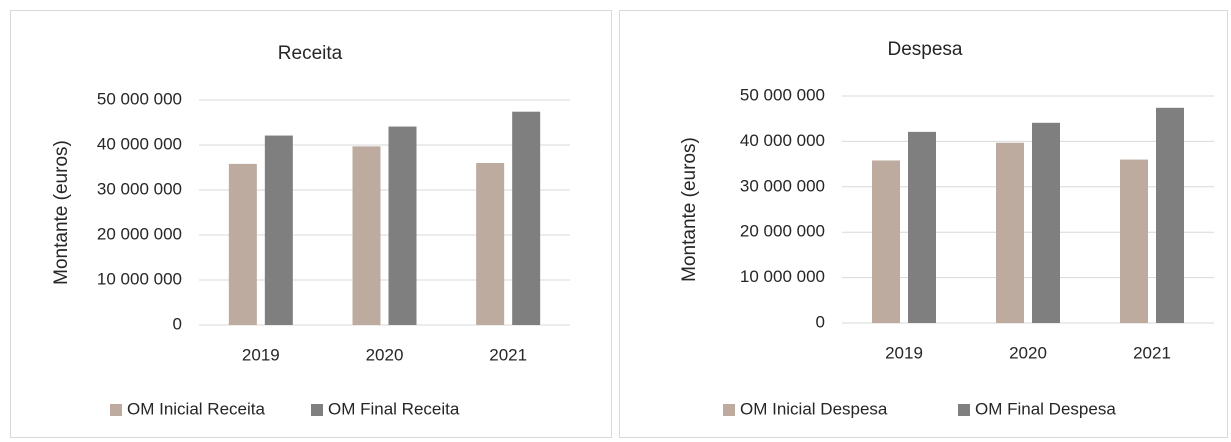  I want to click on legend-label: OM Inicial Despesa, so click(814, 408).